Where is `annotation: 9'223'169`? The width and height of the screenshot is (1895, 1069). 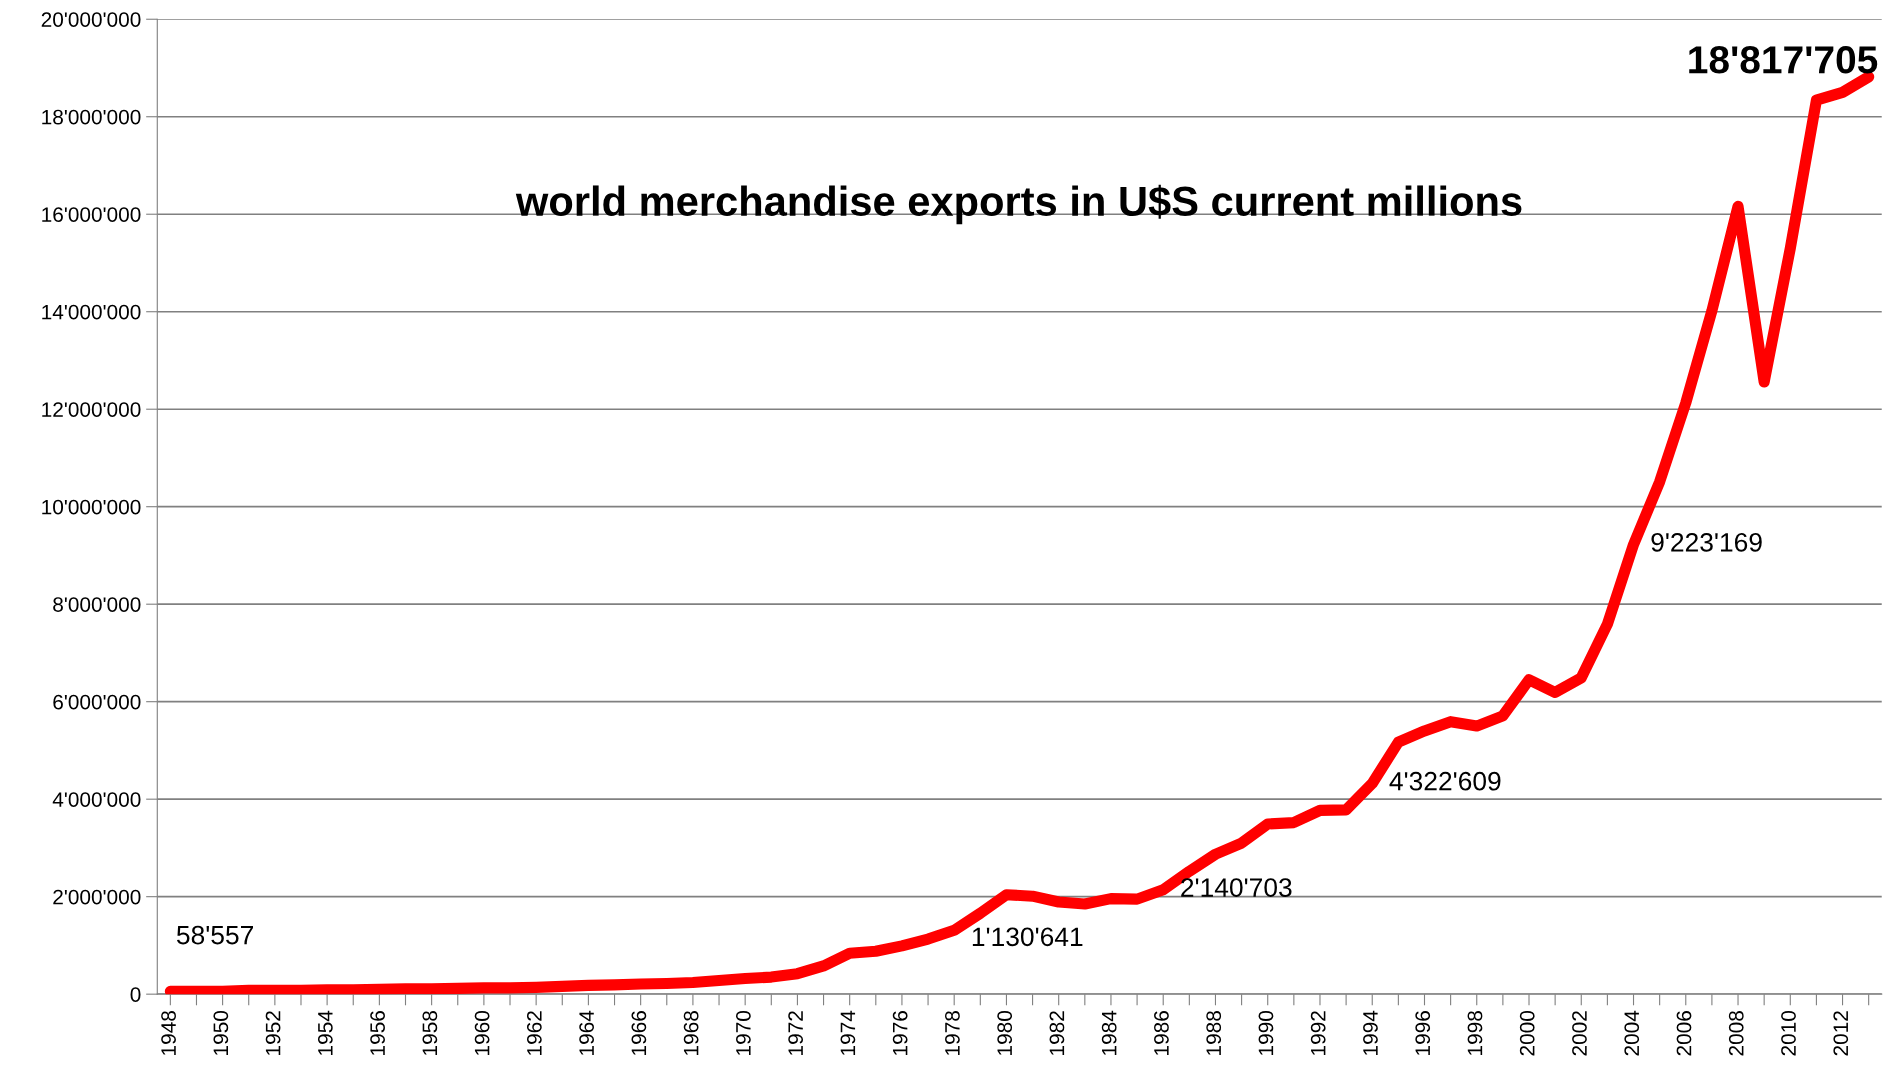 annotation: 9'223'169 is located at coordinates (1706, 542).